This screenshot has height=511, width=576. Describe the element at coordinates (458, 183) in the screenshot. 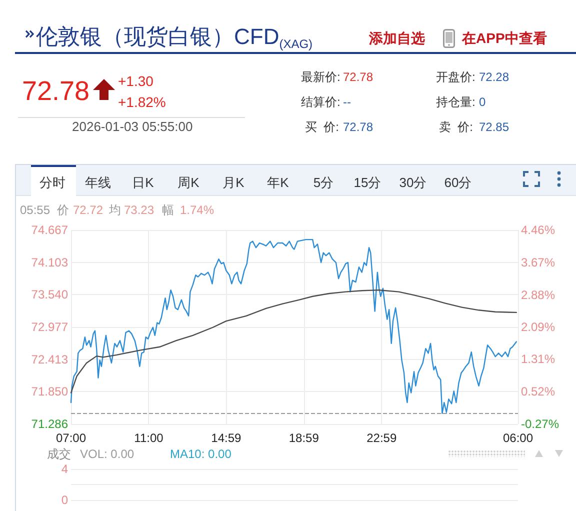

I see `text: 60分` at that location.